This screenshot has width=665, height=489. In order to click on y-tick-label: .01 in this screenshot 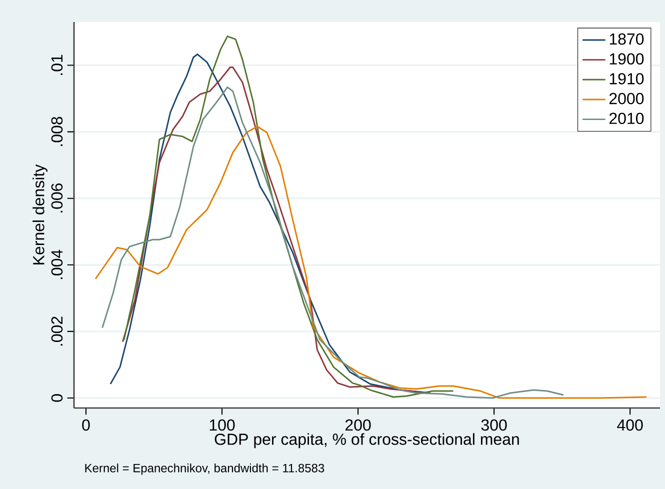, I will do `click(57, 64)`.